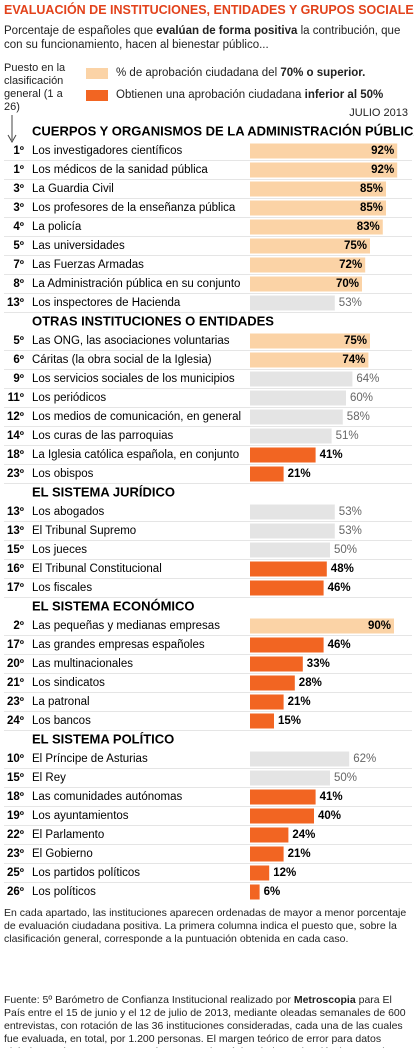  What do you see at coordinates (310, 683) in the screenshot?
I see `value-label: 28%` at bounding box center [310, 683].